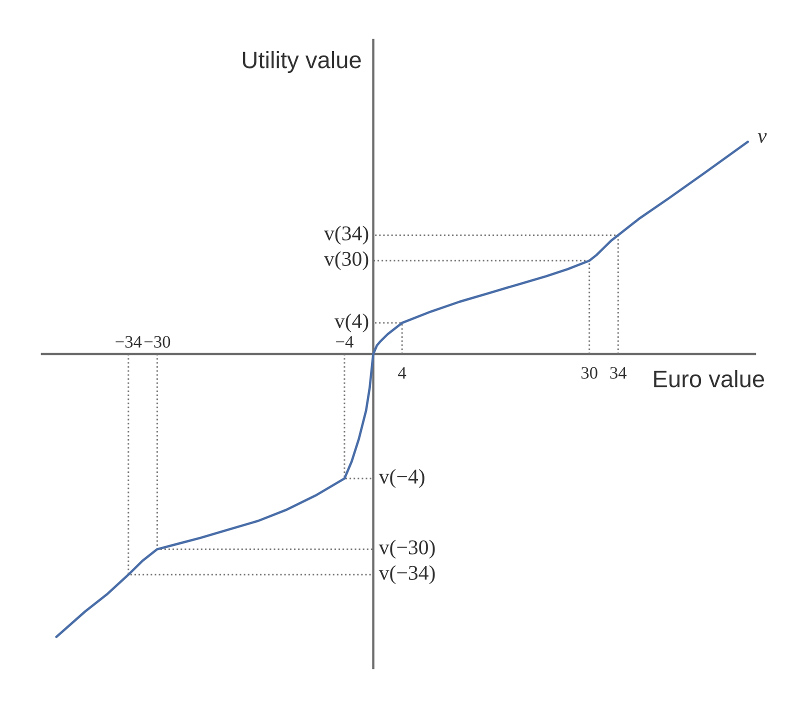 The height and width of the screenshot is (702, 798). What do you see at coordinates (618, 373) in the screenshot?
I see `x-tick-label: 34` at bounding box center [618, 373].